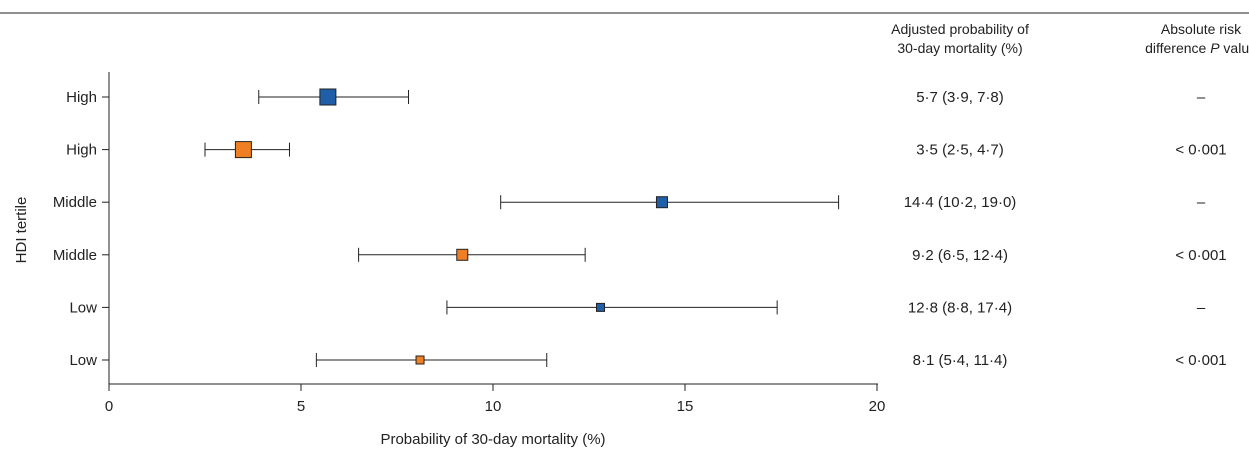 This screenshot has height=454, width=1249. I want to click on x-tick-label: 15, so click(685, 406).